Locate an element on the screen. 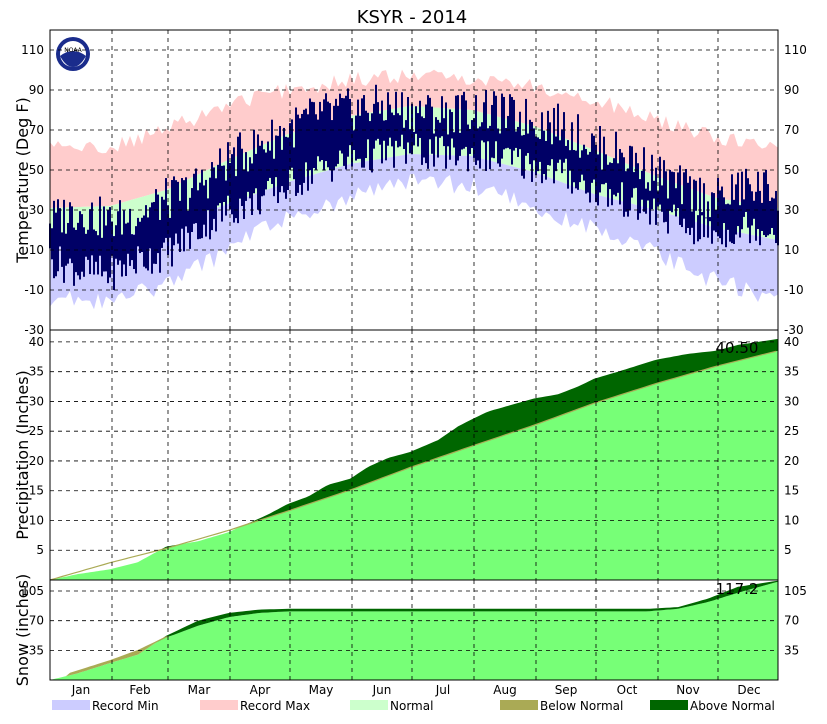 This screenshot has width=827, height=724. month-label: Oct is located at coordinates (627, 690).